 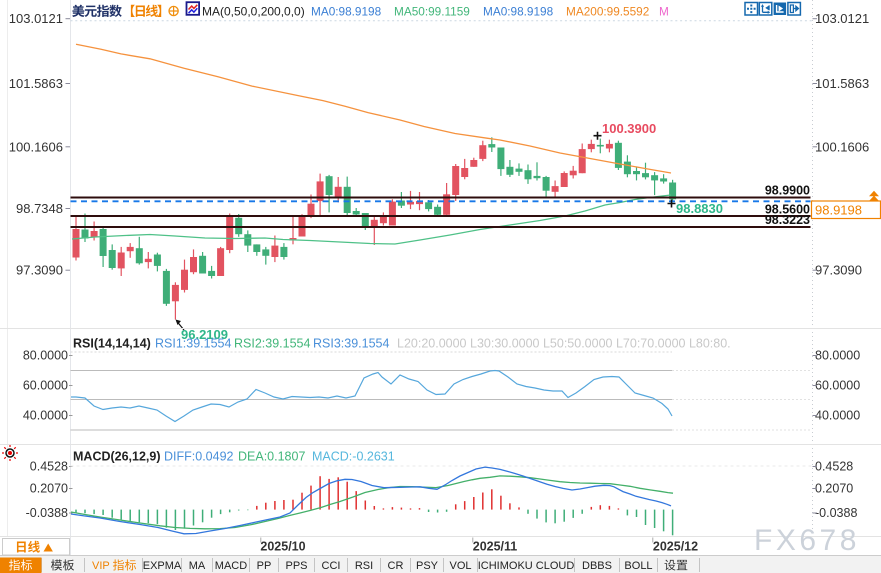 I want to click on svg-text: CR, so click(x=396, y=566).